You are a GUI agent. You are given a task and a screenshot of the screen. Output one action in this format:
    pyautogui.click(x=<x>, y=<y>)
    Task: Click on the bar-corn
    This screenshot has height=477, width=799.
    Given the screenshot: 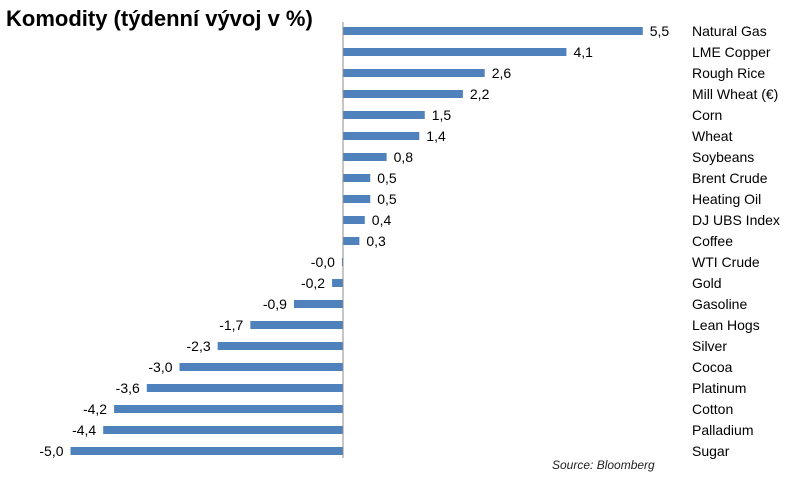 What is the action you would take?
    pyautogui.click(x=384, y=115)
    